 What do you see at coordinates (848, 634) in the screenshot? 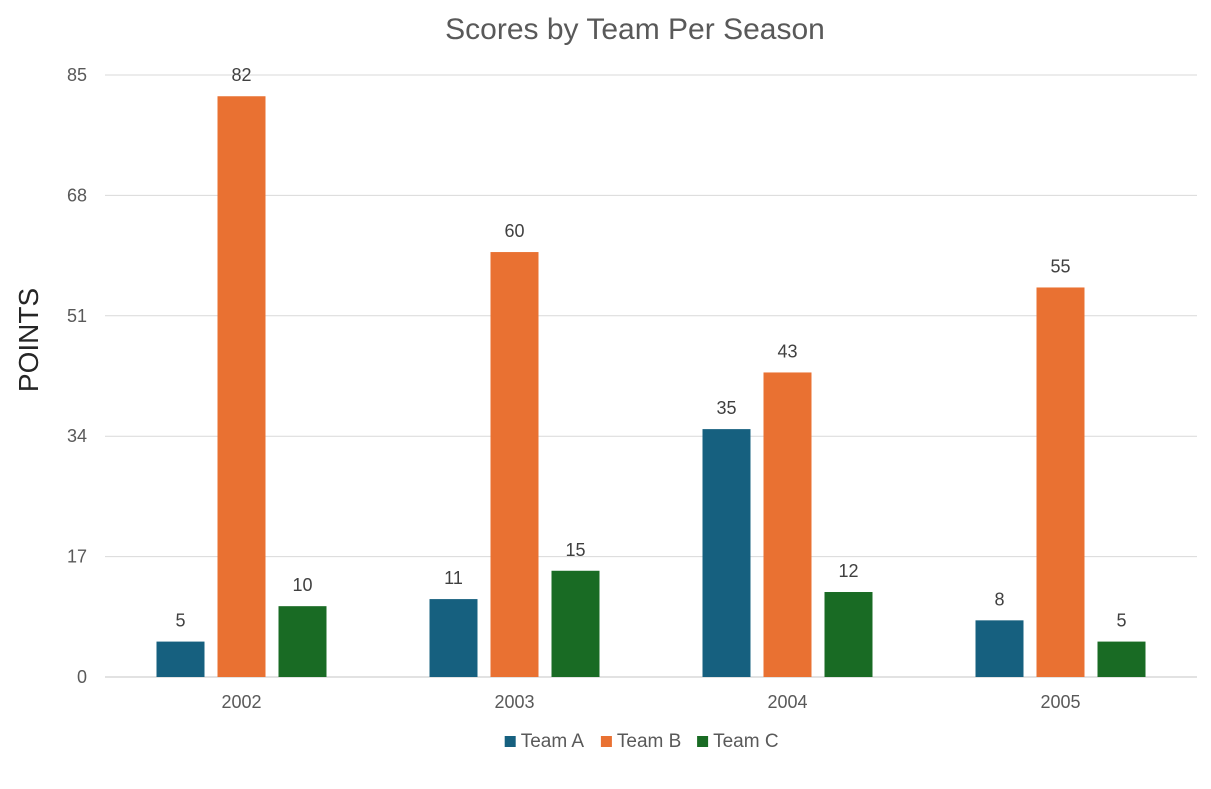
I see `bar-team-c-2004` at bounding box center [848, 634].